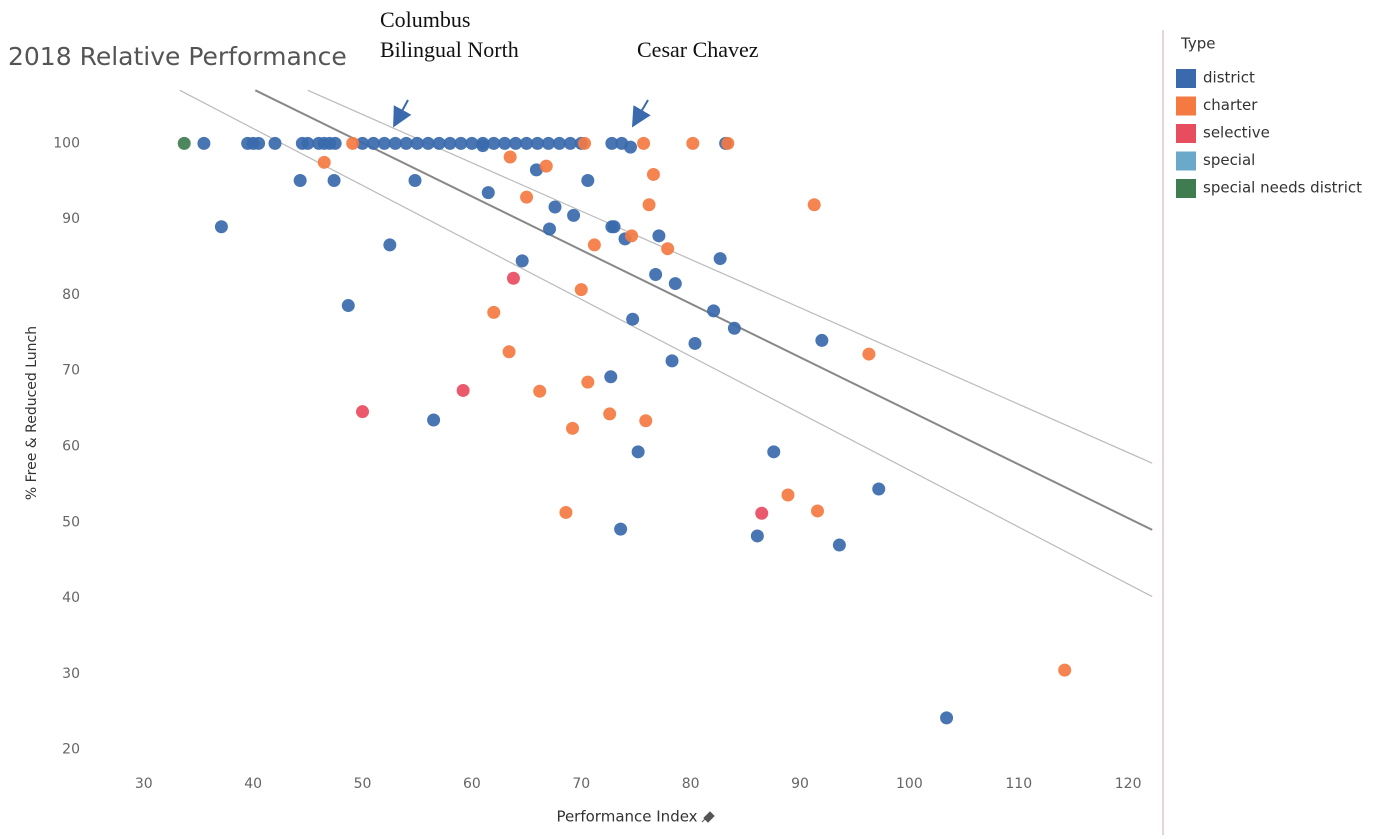  What do you see at coordinates (71, 371) in the screenshot?
I see `y-tick-label: 70` at bounding box center [71, 371].